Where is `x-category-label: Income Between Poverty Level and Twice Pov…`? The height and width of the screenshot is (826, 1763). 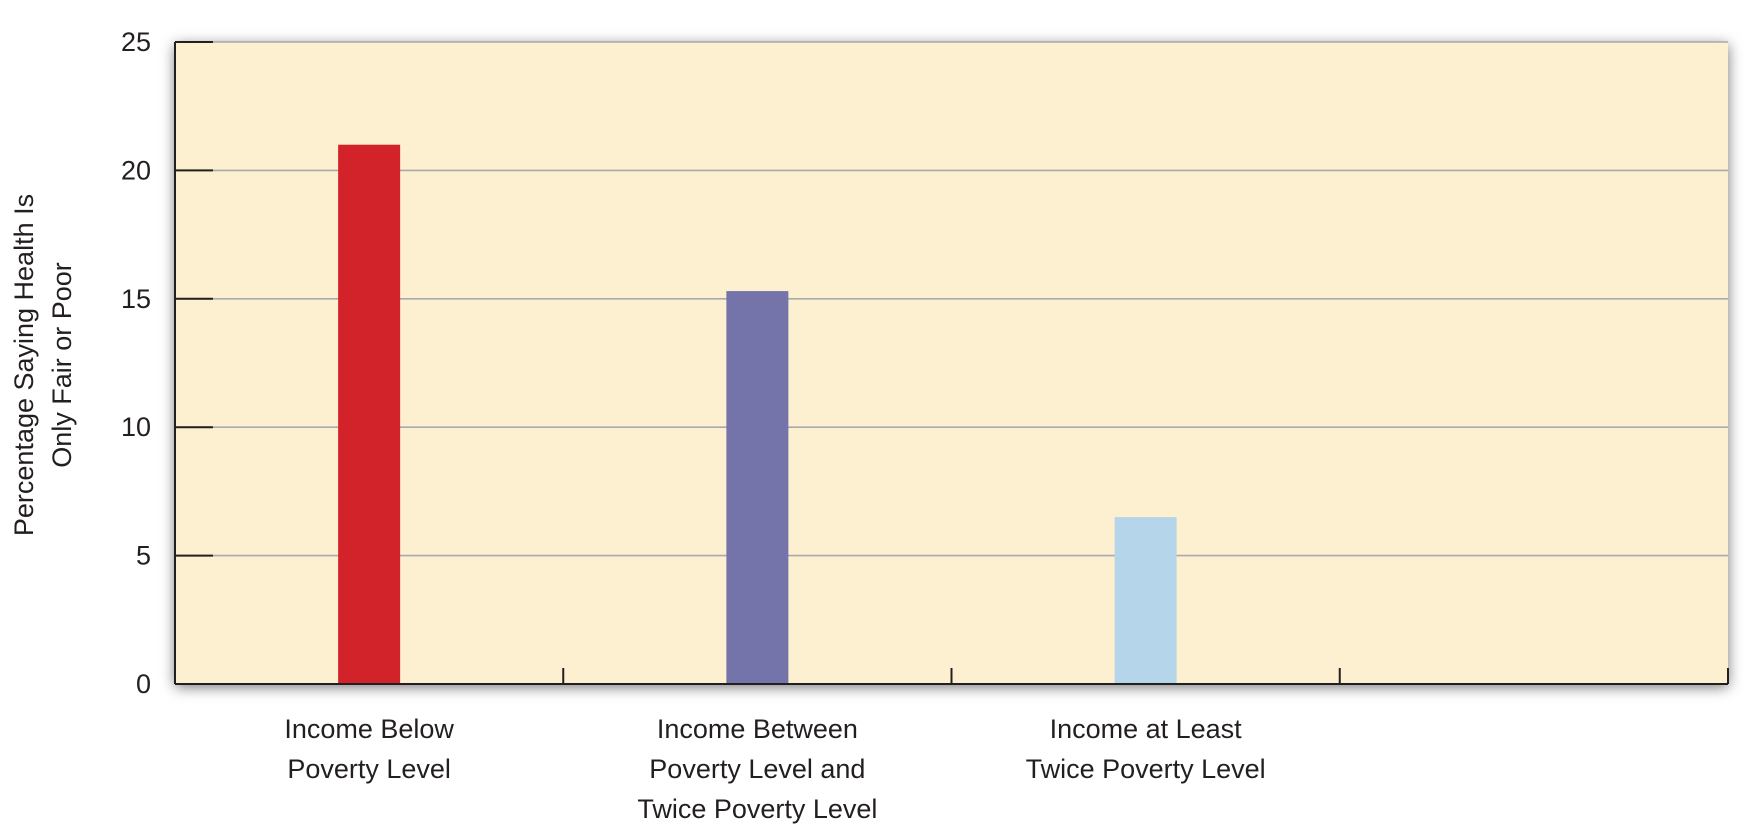
x-category-label: Income Between Poverty Level and Twice Pov… is located at coordinates (757, 769).